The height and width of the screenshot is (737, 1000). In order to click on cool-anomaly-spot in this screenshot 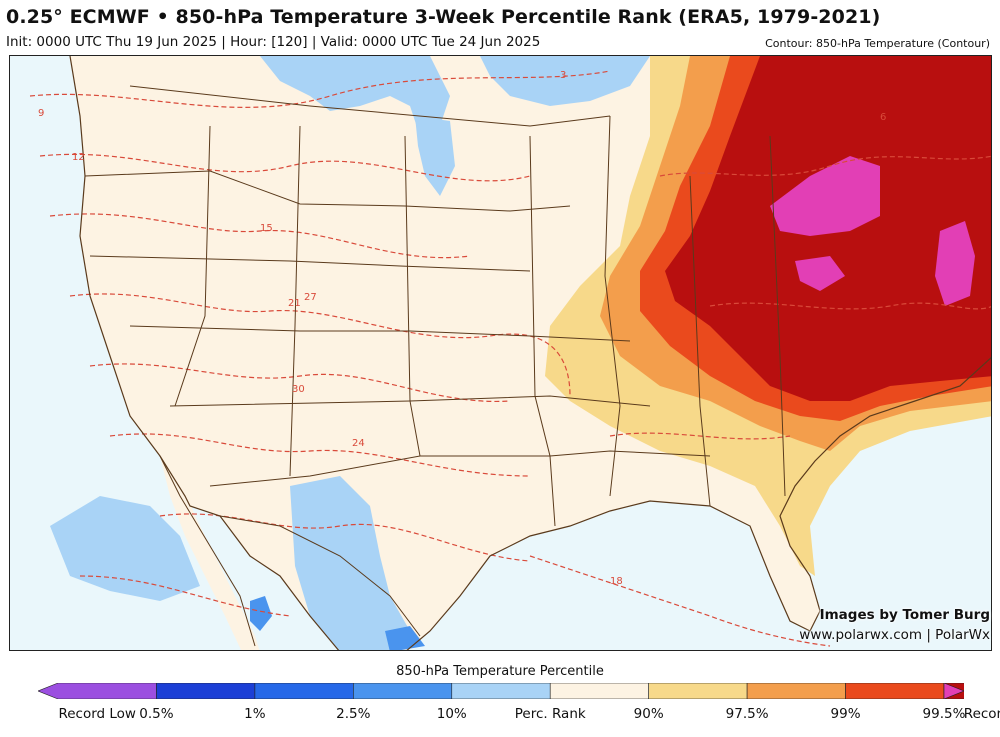, I will do `click(261, 613)`.